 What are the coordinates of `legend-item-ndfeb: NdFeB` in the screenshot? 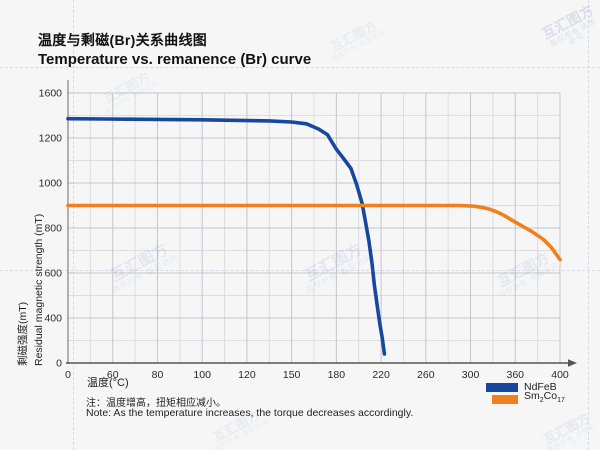 It's located at (525, 387).